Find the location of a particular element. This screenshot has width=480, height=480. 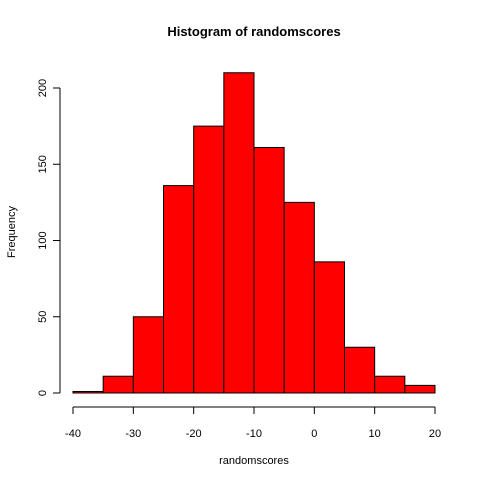

y-tick-label-2: 100 is located at coordinates (43, 240).